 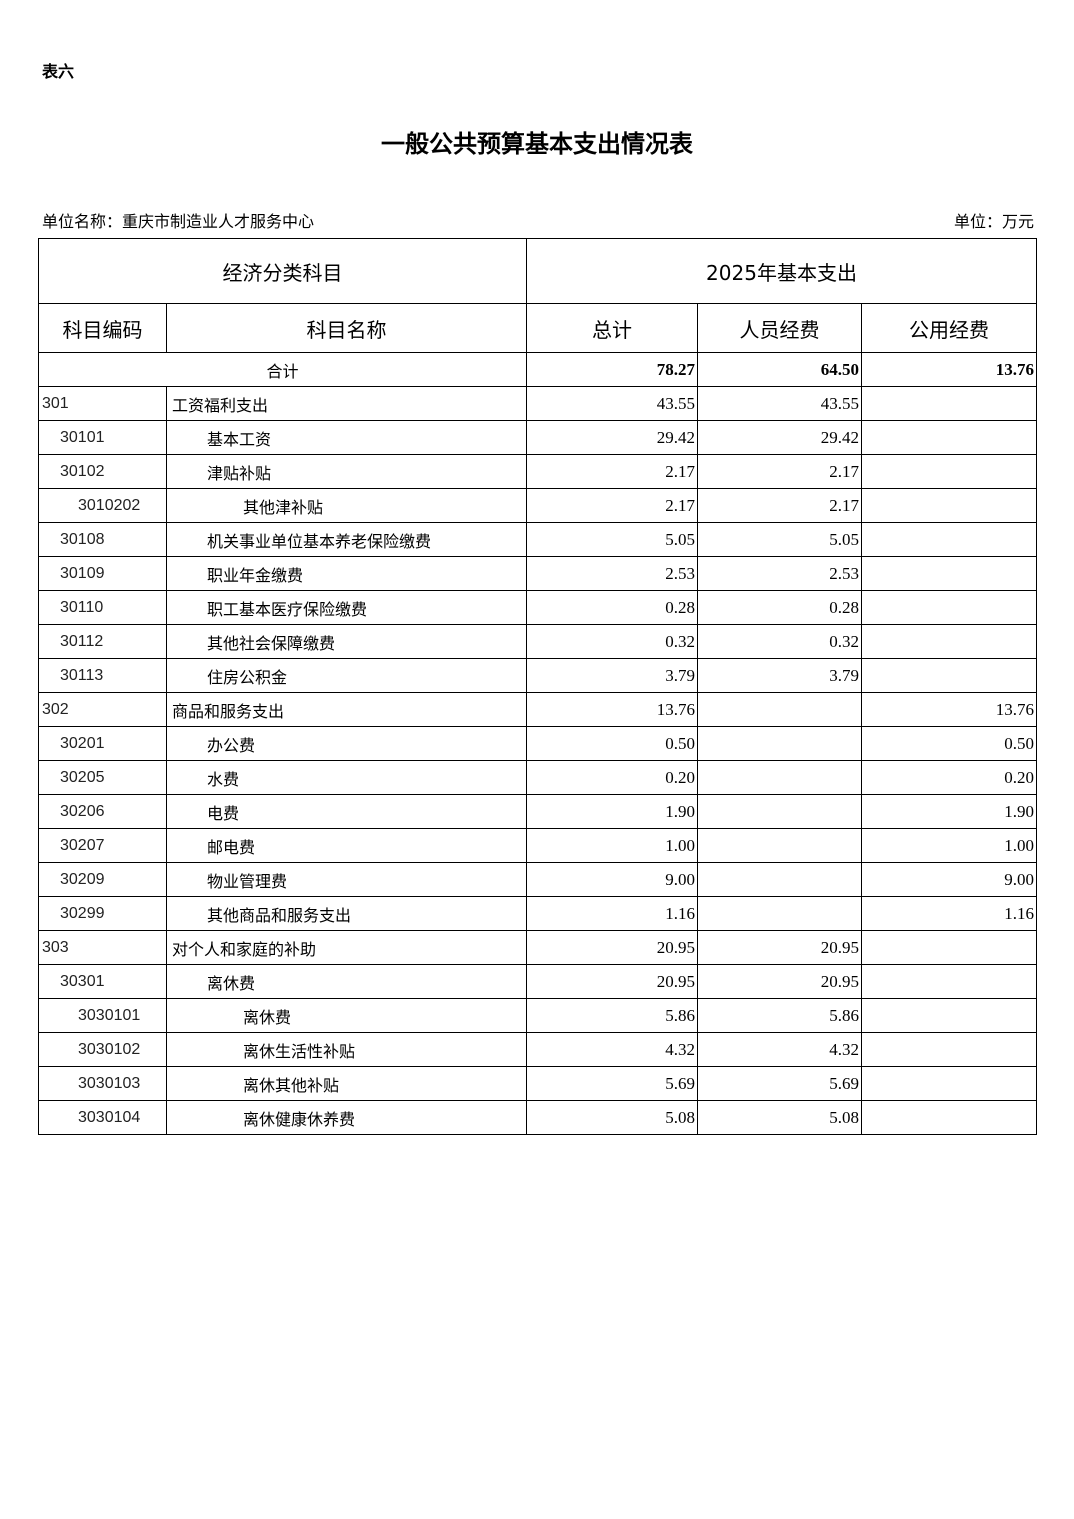 What do you see at coordinates (102, 743) in the screenshot?
I see `row-code: 30201` at bounding box center [102, 743].